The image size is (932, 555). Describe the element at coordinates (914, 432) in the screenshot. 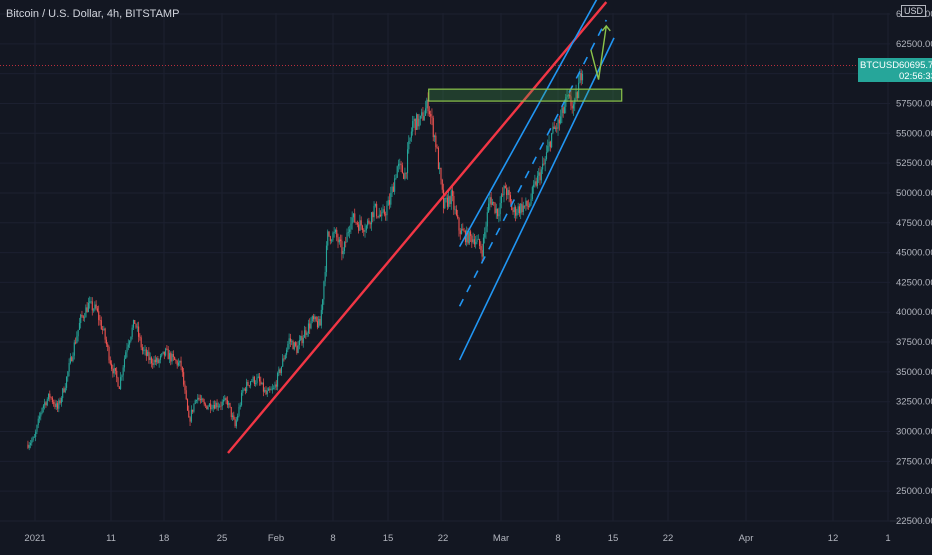

I see `y-tick-label: 30000.00` at that location.